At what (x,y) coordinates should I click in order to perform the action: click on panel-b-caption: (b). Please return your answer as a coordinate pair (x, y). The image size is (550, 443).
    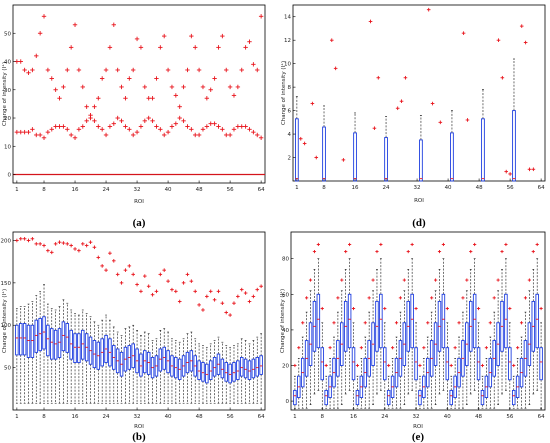
    Looking at the image, I should click on (139, 437).